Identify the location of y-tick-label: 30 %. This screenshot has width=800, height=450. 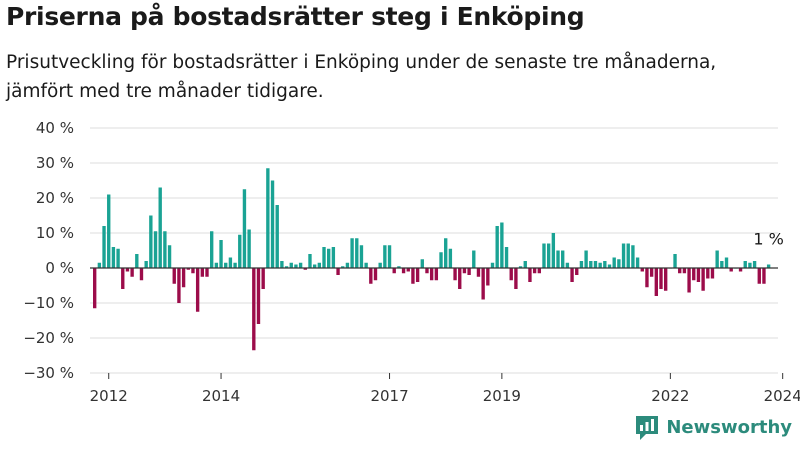
(55, 163).